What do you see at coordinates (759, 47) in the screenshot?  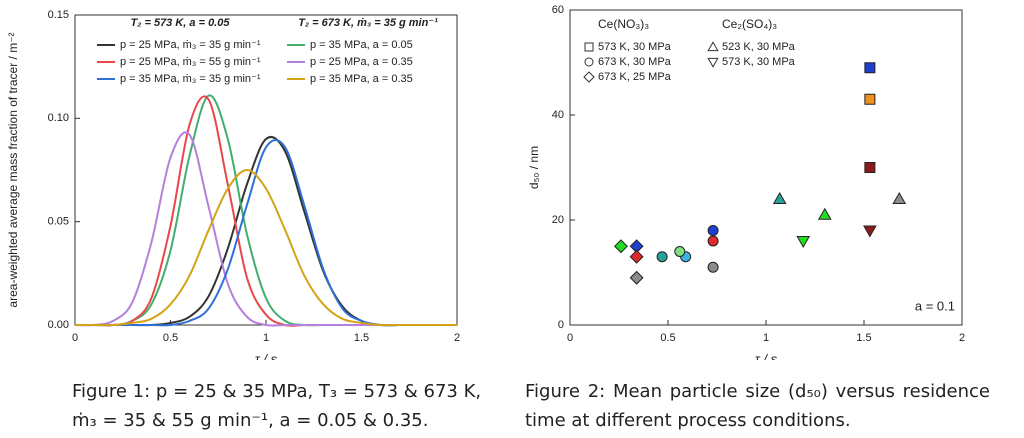 I see `legend-label: 523 K, 30 MPa` at bounding box center [759, 47].